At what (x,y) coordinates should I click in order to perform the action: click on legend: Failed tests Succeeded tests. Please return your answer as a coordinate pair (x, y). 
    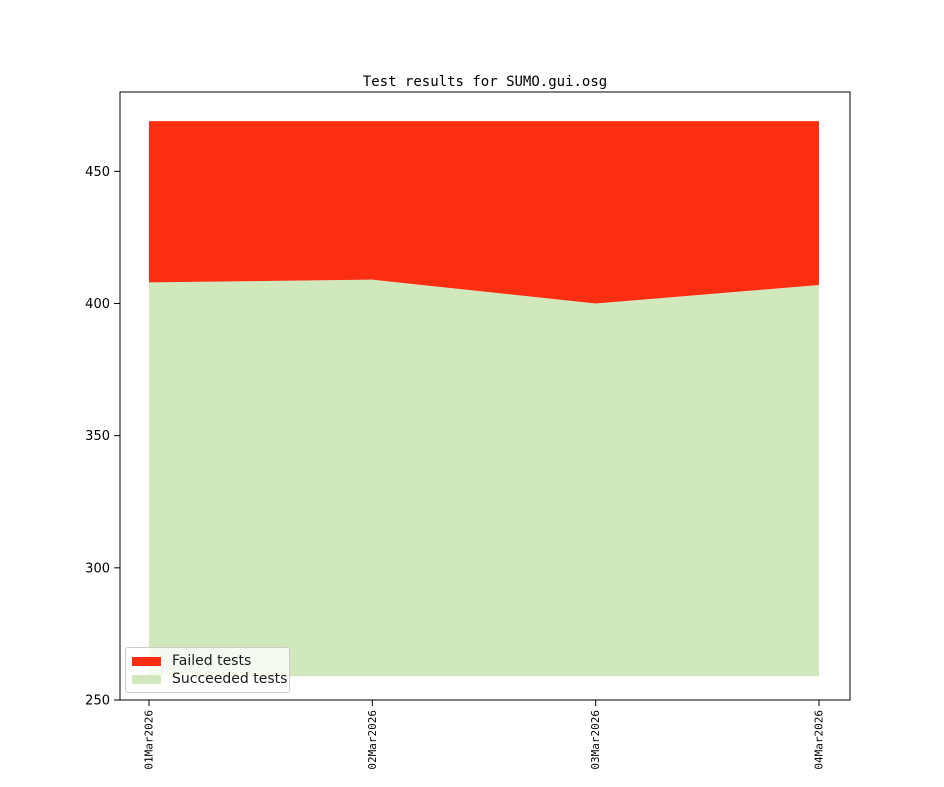
    Looking at the image, I should click on (207, 670).